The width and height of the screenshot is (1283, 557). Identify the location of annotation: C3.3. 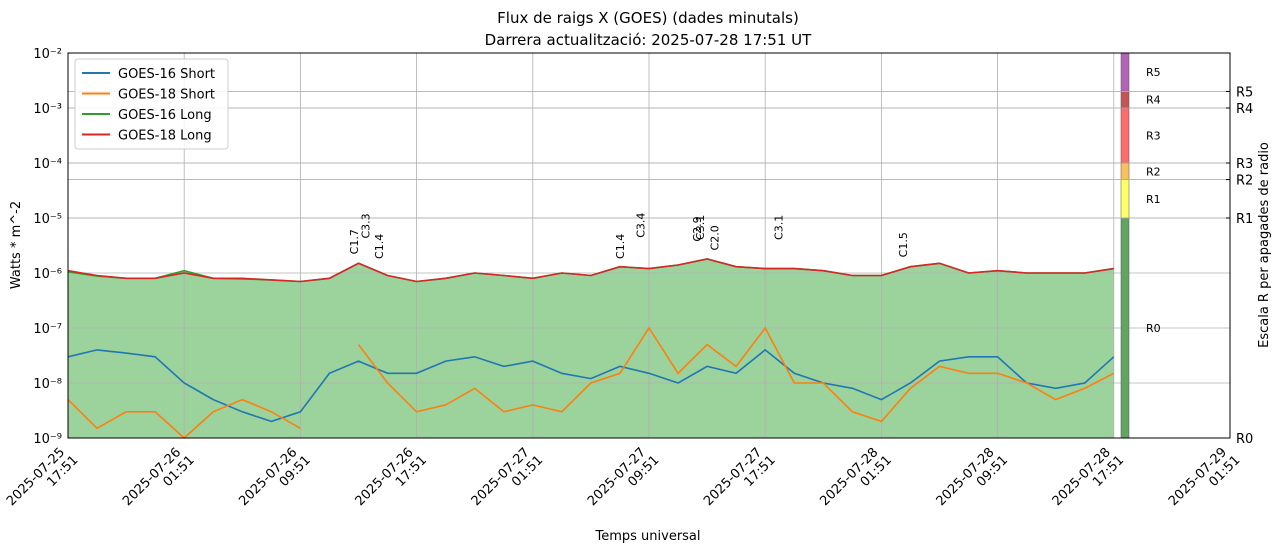
(366, 225).